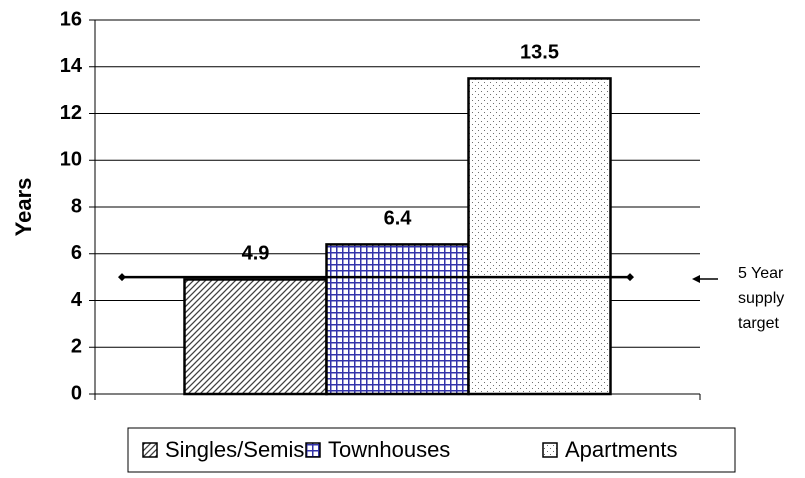 Image resolution: width=805 pixels, height=478 pixels. What do you see at coordinates (256, 254) in the screenshot?
I see `data-label: 4.9` at bounding box center [256, 254].